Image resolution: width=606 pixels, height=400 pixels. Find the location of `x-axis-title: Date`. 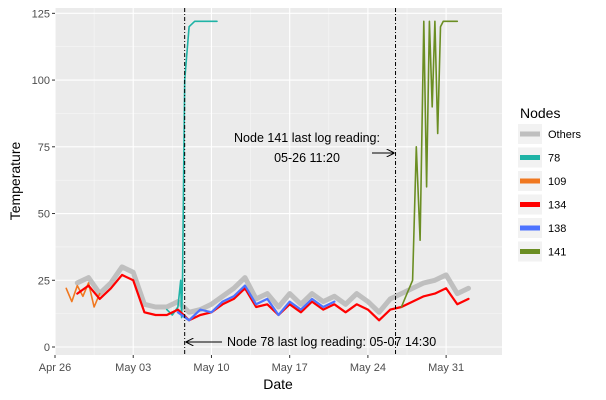

x-axis-title: Date is located at coordinates (278, 384).